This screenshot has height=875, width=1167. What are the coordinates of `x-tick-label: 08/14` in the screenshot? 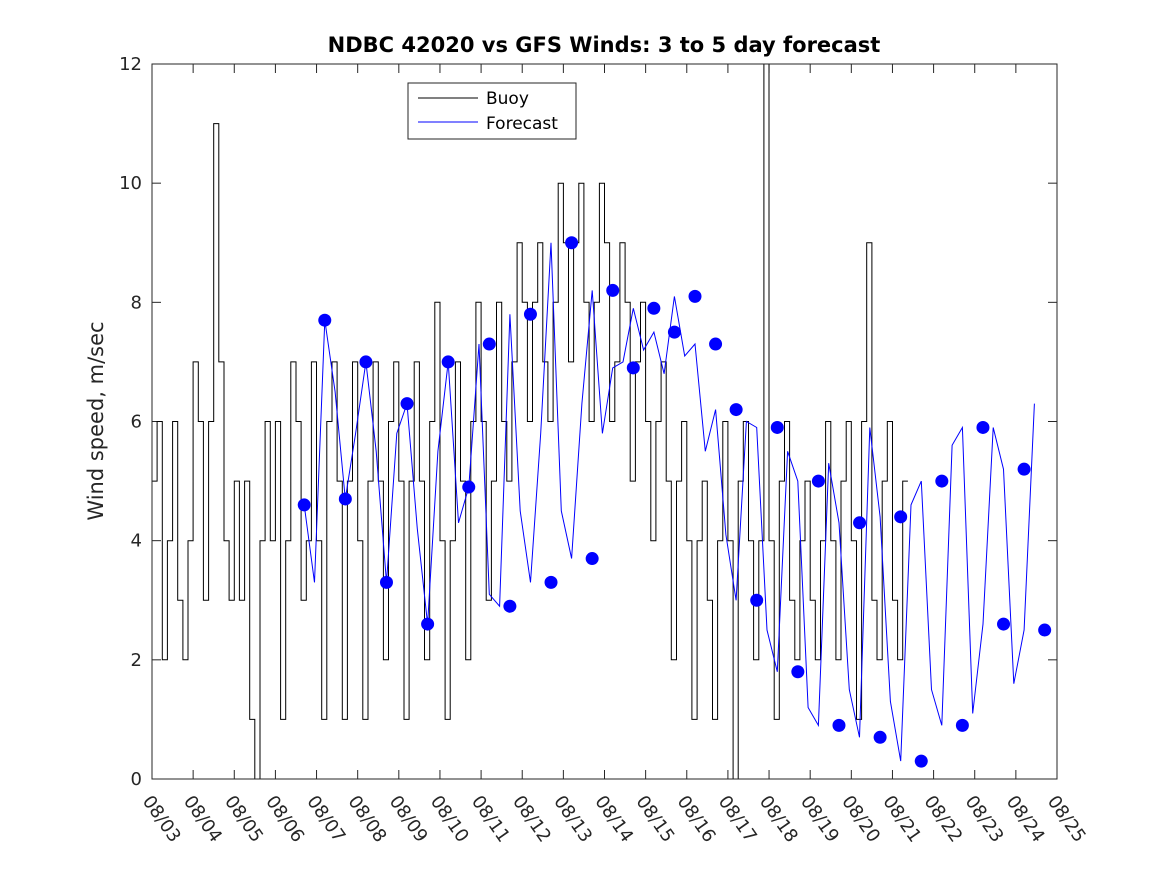 It's located at (613, 819).